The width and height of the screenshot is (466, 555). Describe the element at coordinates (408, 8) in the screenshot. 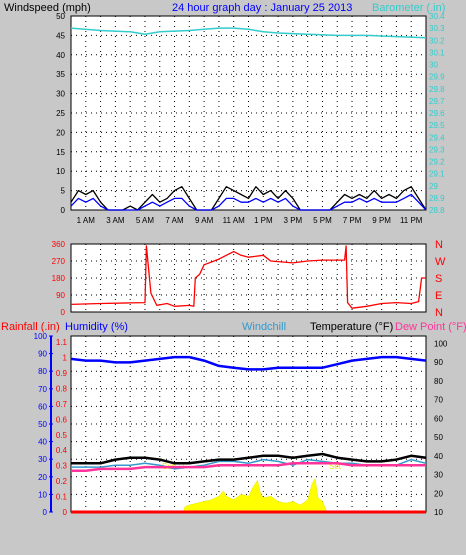

I see `barometer-label: Barometer (.in)` at that location.